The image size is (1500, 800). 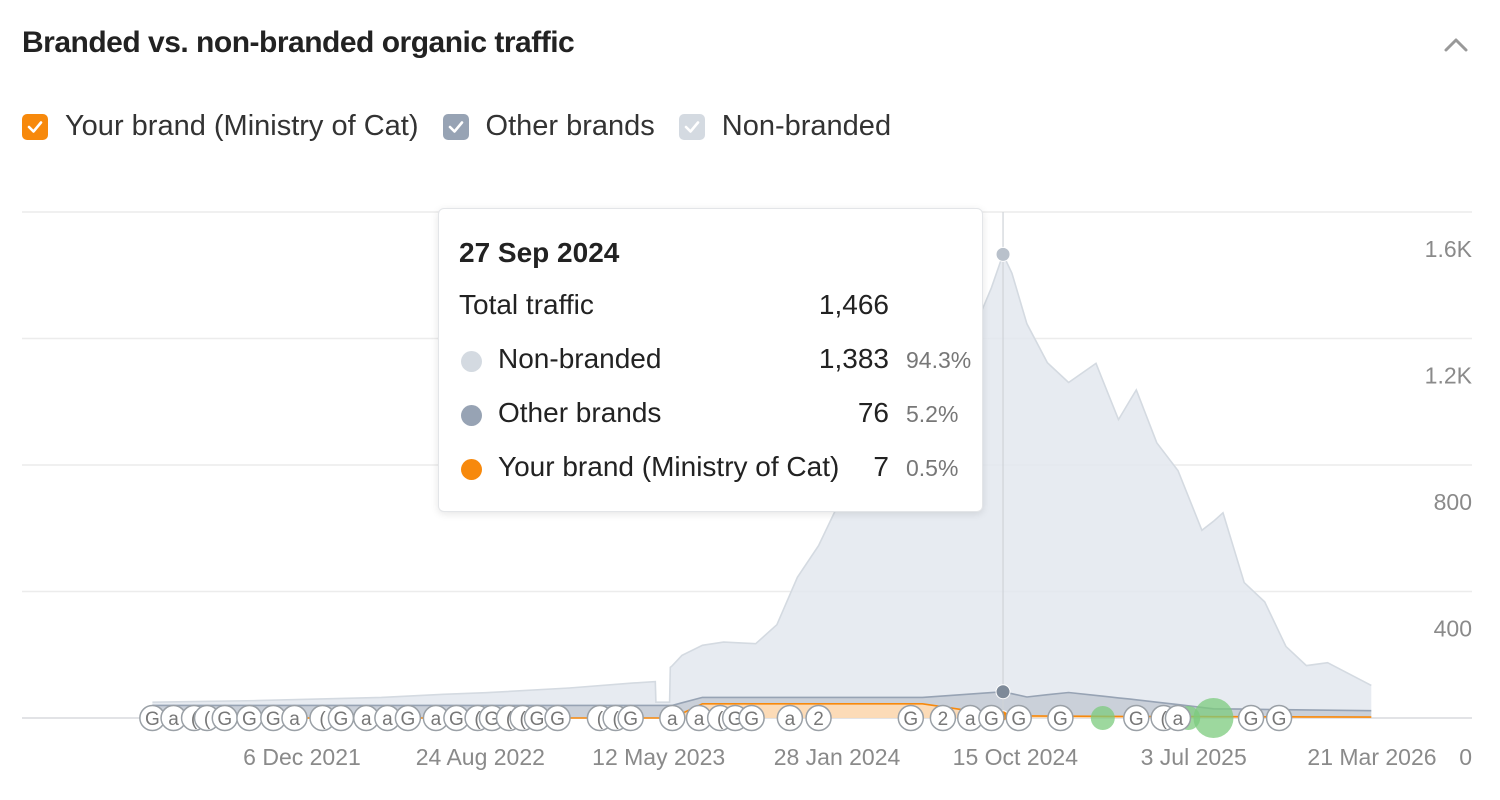 What do you see at coordinates (298, 42) in the screenshot?
I see `panel-title: Branded vs. non-branded organic traffic` at bounding box center [298, 42].